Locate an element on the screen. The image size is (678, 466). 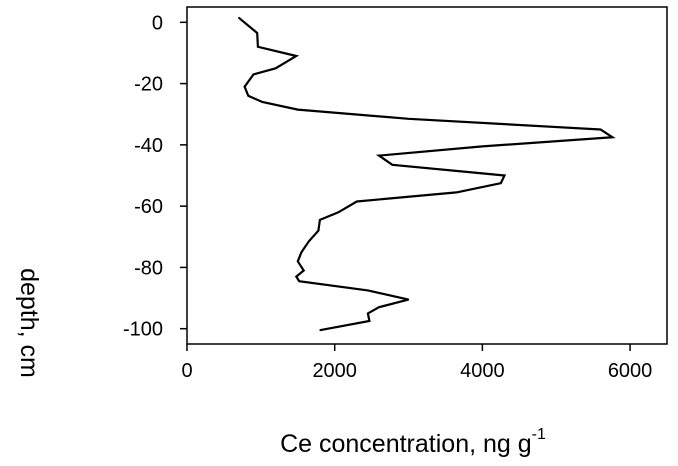
y-tick-label: -20 is located at coordinates (148, 85).